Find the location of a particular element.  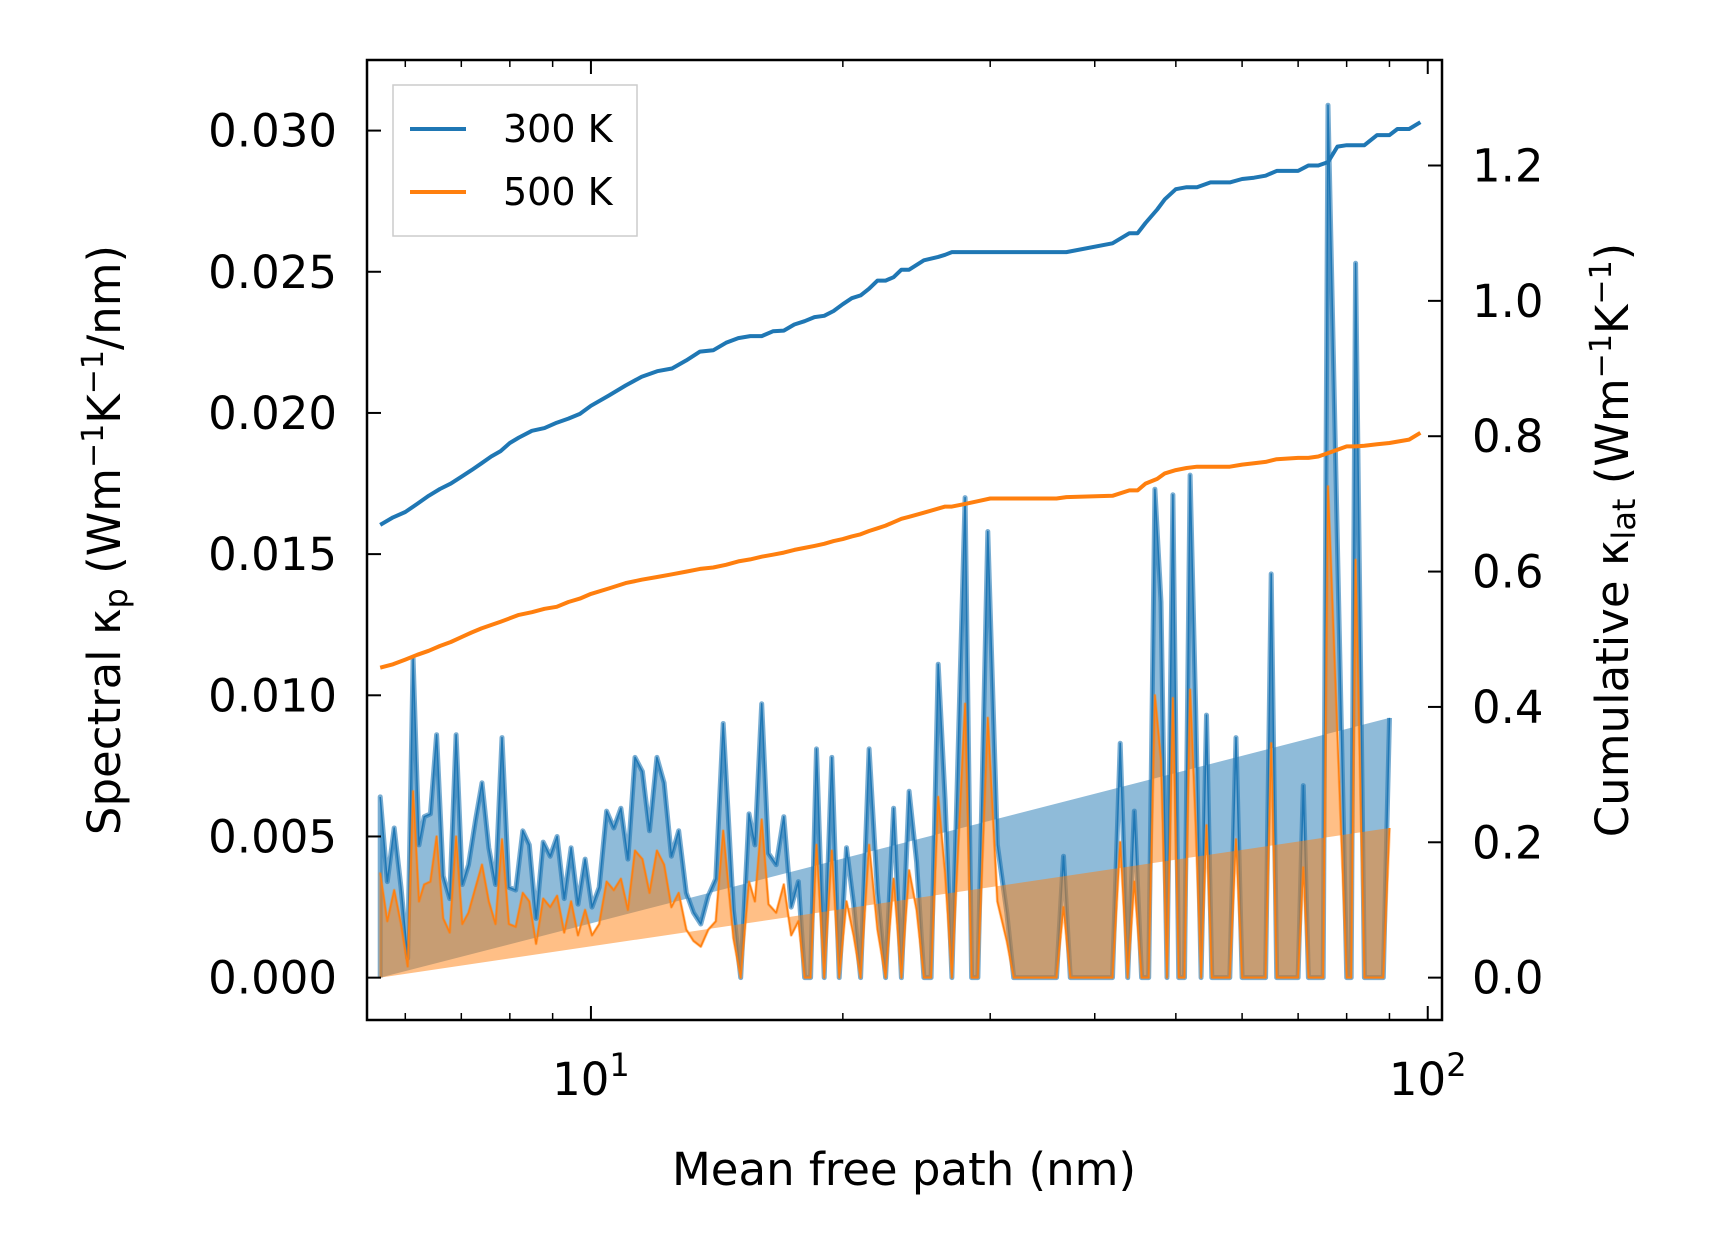

y-right-tick-label: 0.8 is located at coordinates (1508, 436).